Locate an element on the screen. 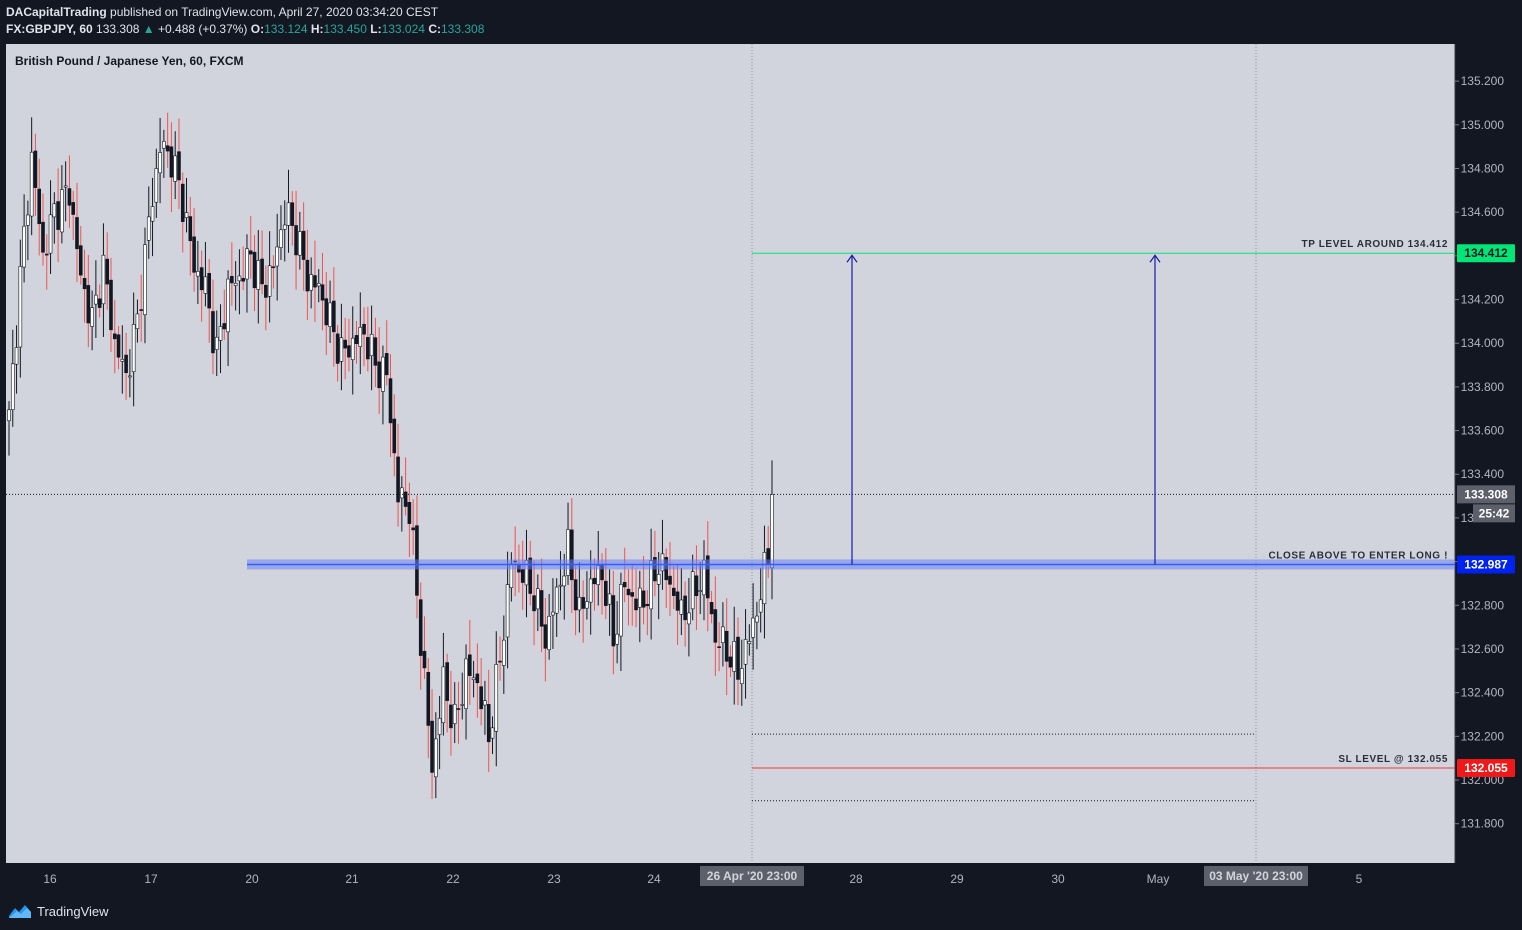  target-arrow-icon is located at coordinates (852, 258).